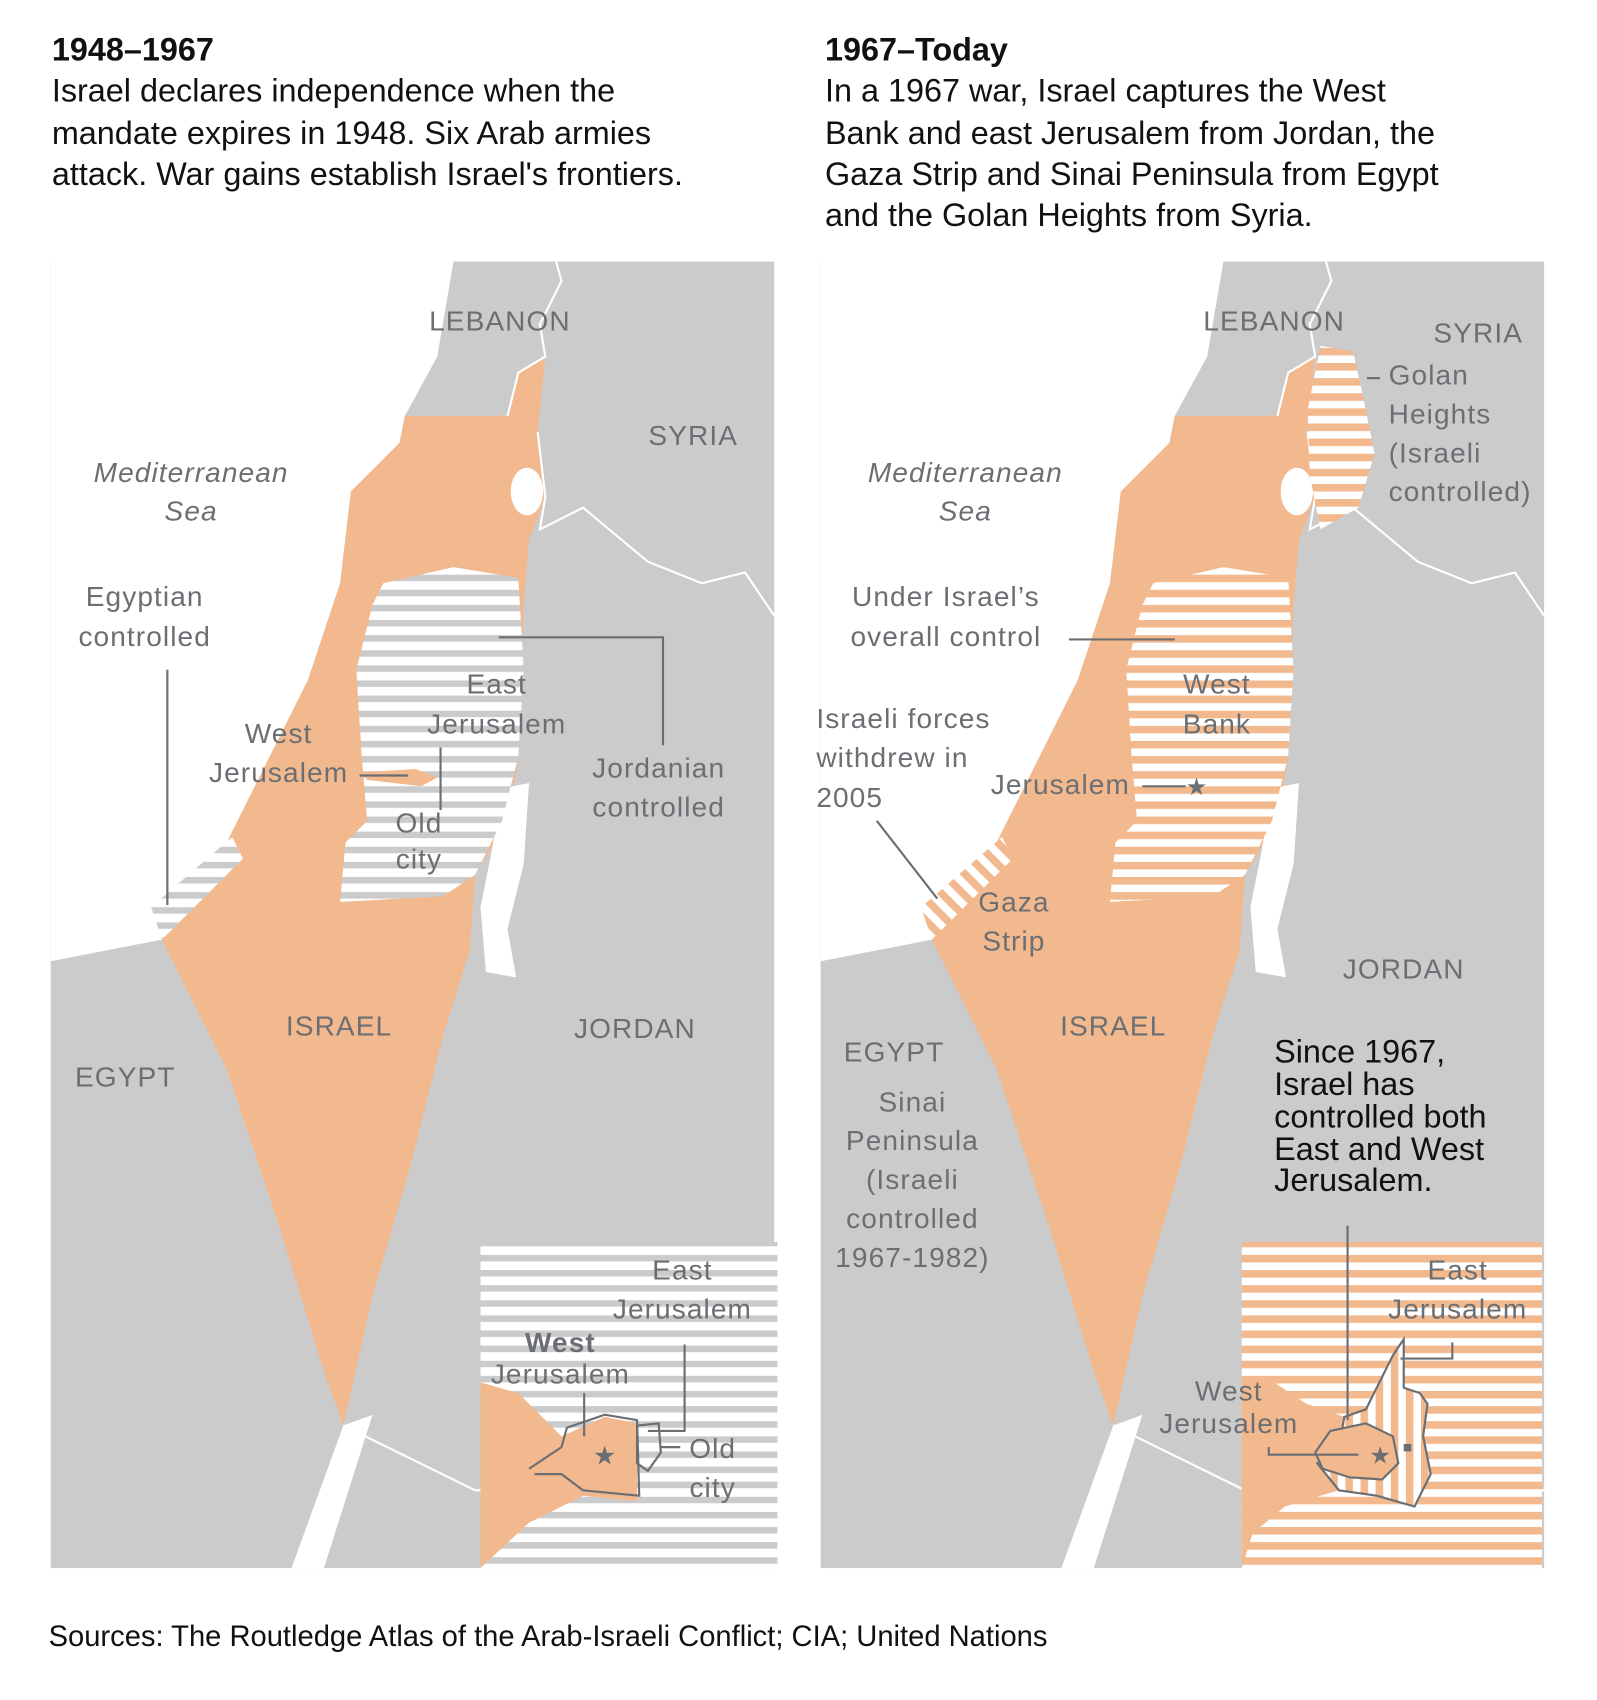  What do you see at coordinates (912, 1218) in the screenshot?
I see `label-sinai: controlled` at bounding box center [912, 1218].